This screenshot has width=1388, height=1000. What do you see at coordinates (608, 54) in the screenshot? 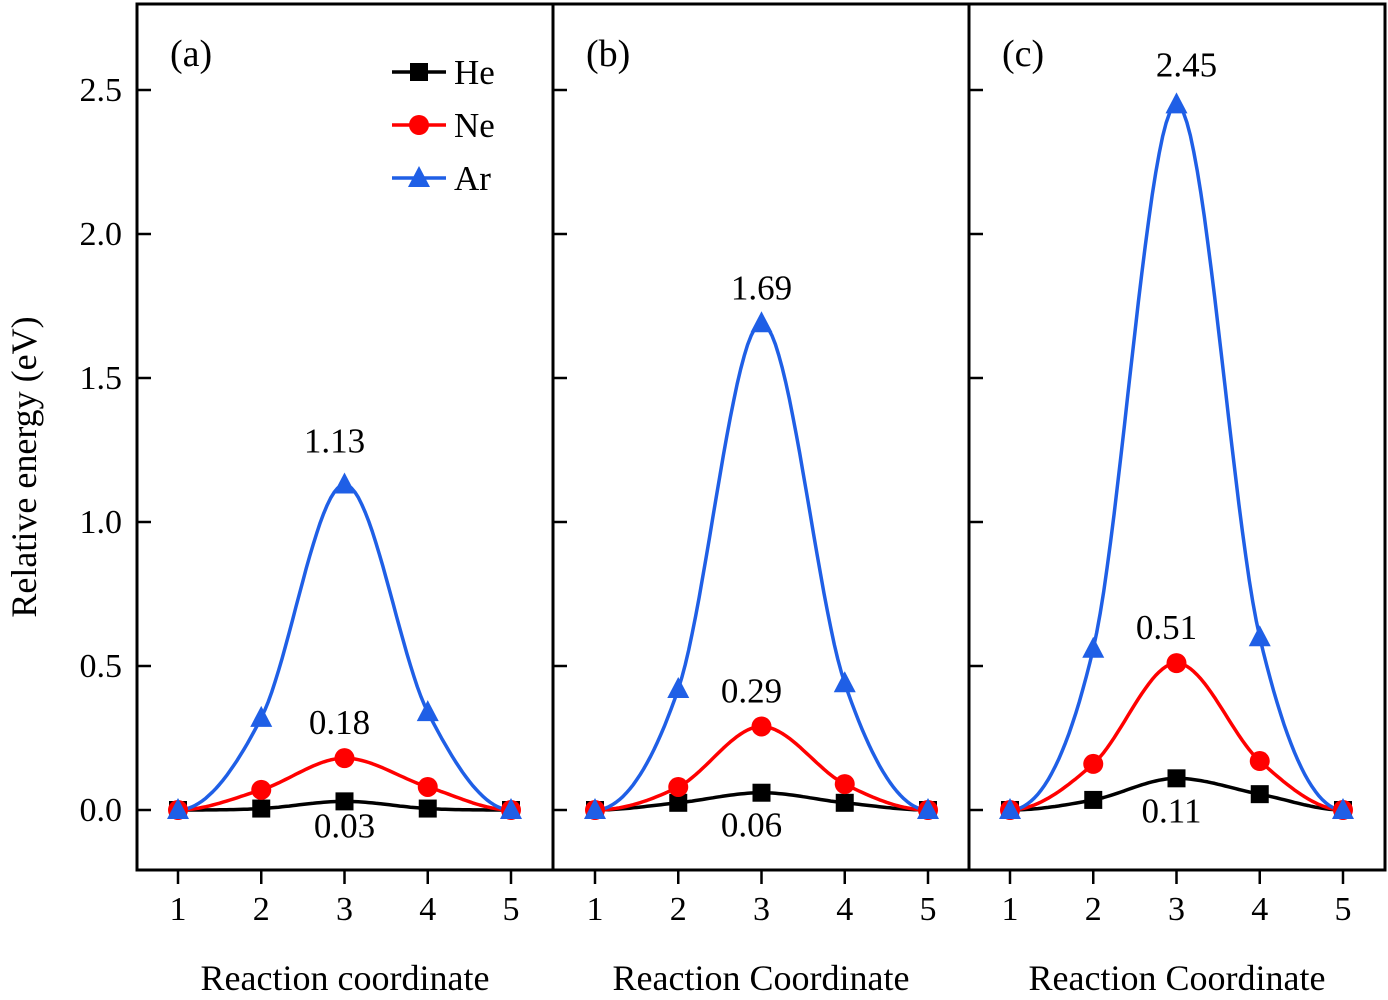
I see `panel-2-label: (b)` at bounding box center [608, 54].